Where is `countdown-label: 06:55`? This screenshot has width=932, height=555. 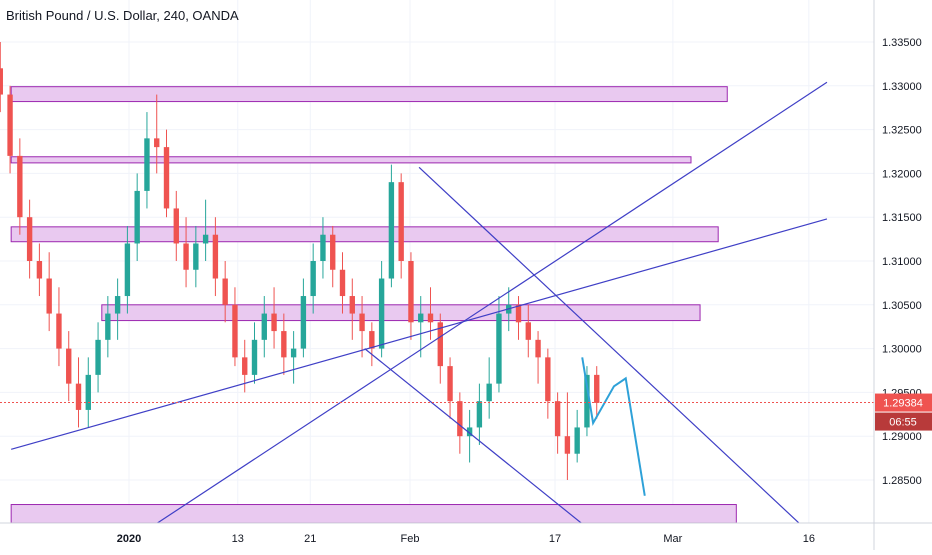
countdown-label: 06:55 is located at coordinates (903, 423).